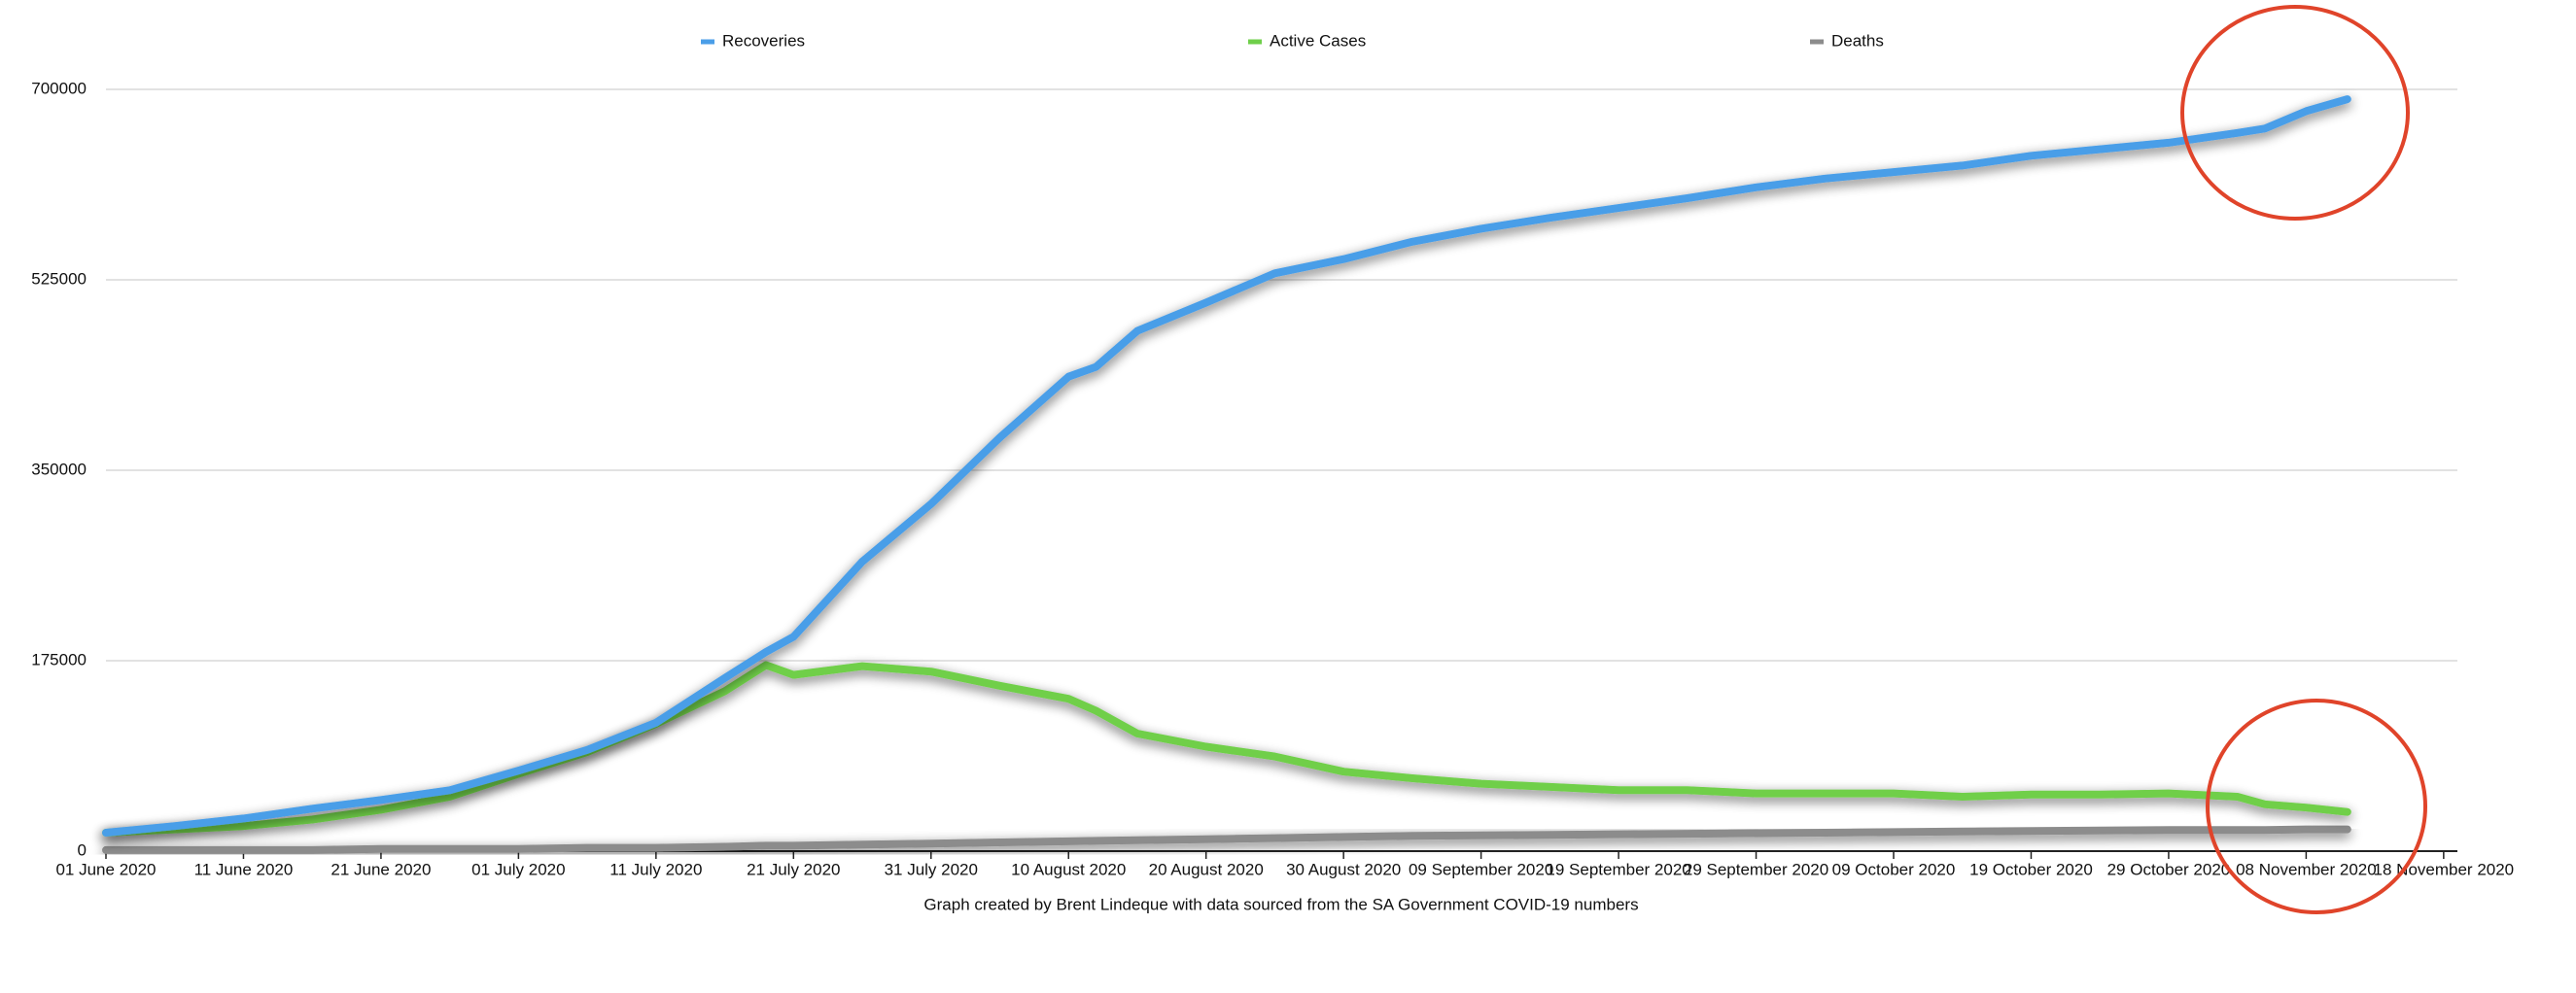 The image size is (2576, 993). What do you see at coordinates (1857, 40) in the screenshot?
I see `legend-label: Deaths` at bounding box center [1857, 40].